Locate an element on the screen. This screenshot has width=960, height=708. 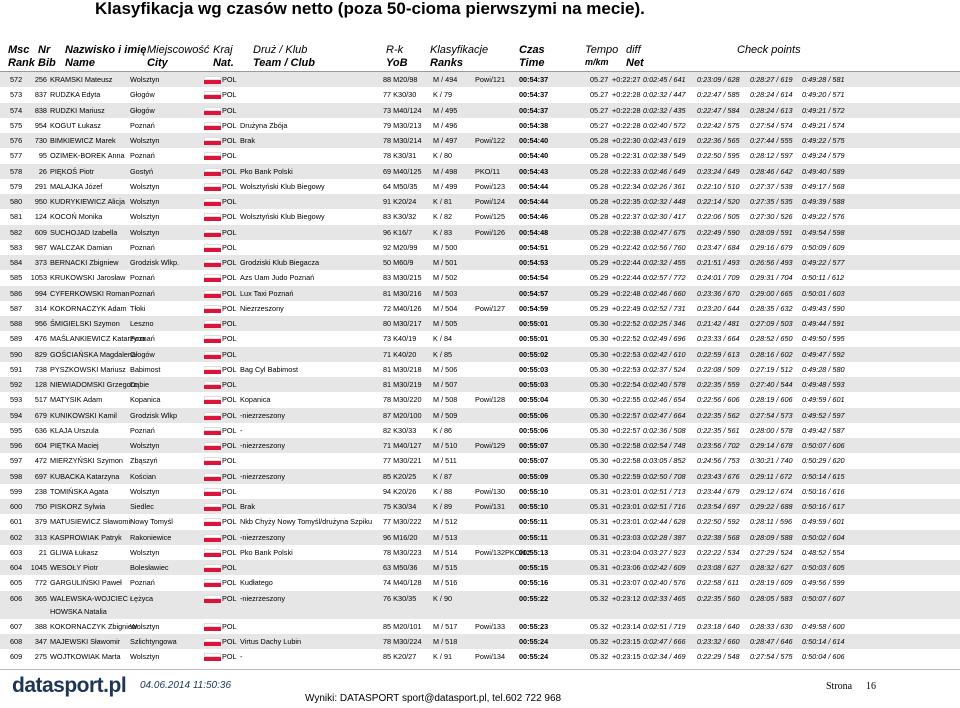
cell: 00:54:53 is located at coordinates (534, 262).